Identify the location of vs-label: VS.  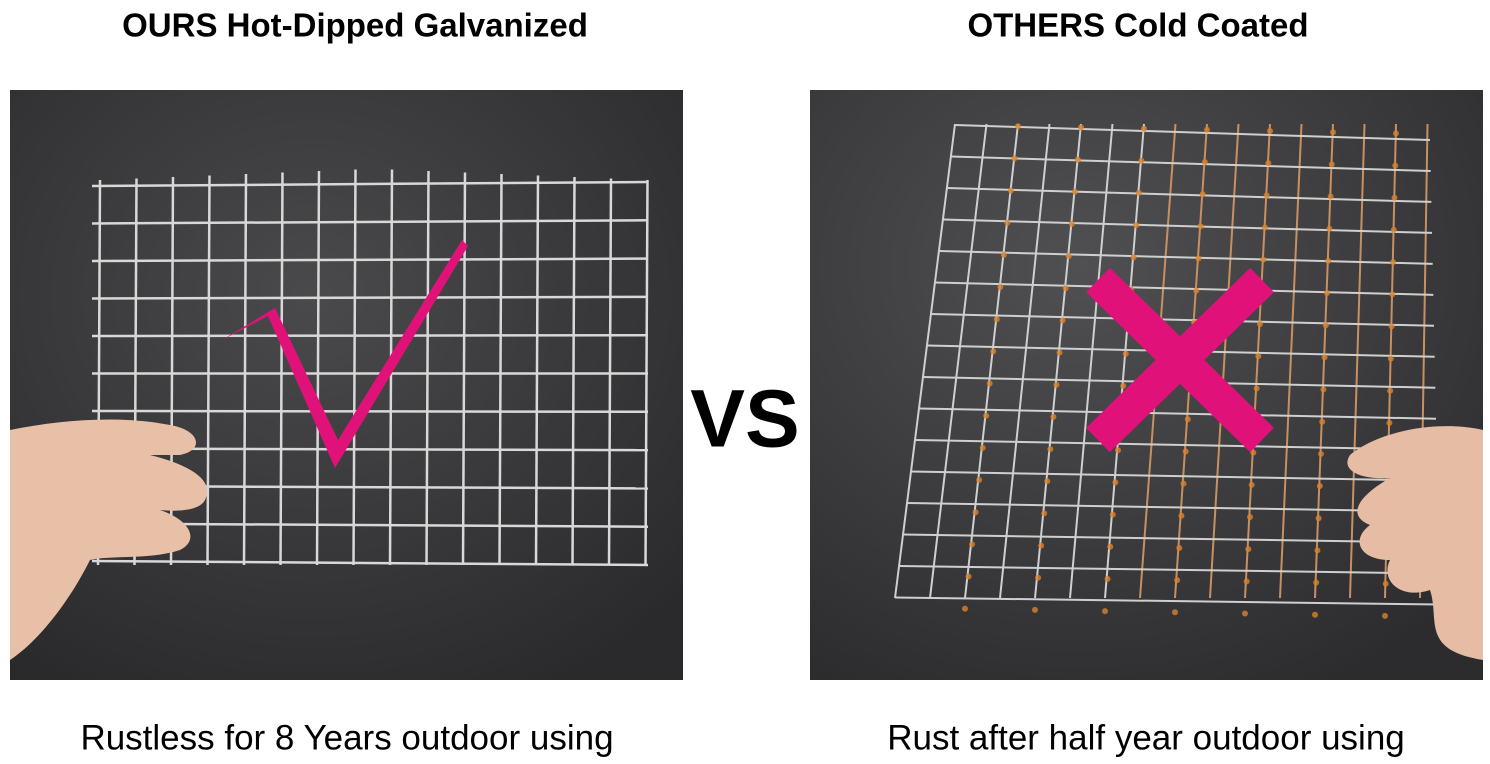
(744, 419).